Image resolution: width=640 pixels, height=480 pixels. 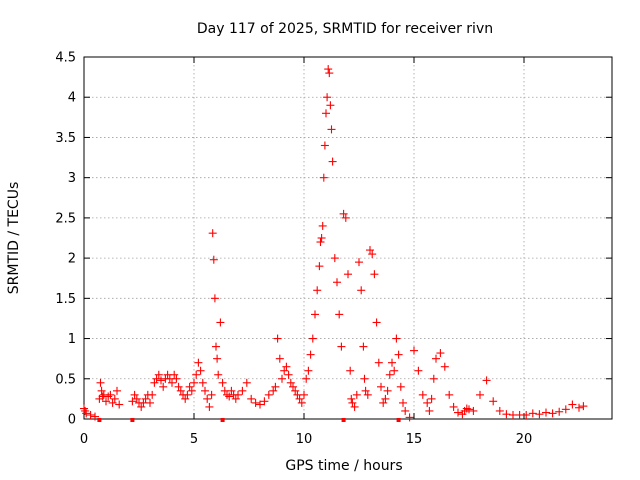 What do you see at coordinates (72, 259) in the screenshot?
I see `y-tick-label: 2` at bounding box center [72, 259].